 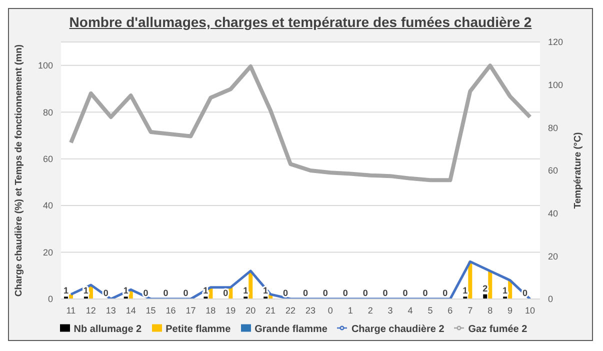 What do you see at coordinates (151, 310) in the screenshot?
I see `x-tick-label: 15` at bounding box center [151, 310].